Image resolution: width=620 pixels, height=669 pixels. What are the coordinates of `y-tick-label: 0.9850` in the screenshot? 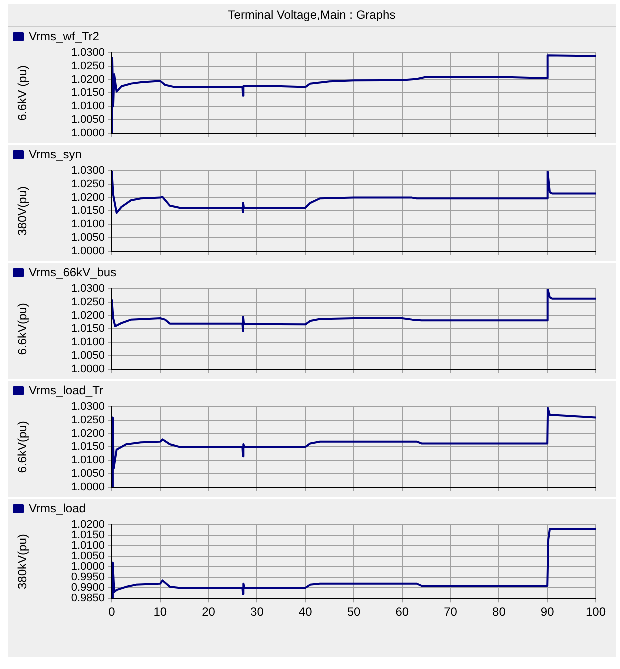 It's located at (88, 598).